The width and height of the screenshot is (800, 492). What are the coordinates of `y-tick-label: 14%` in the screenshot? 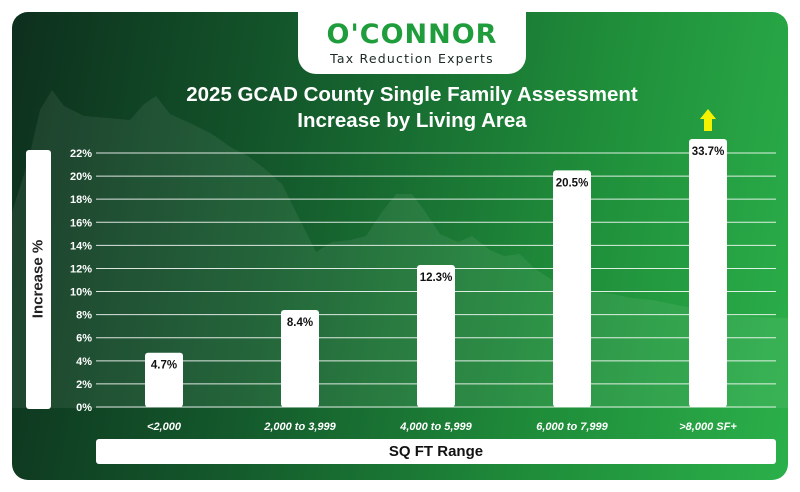 It's located at (81, 246).